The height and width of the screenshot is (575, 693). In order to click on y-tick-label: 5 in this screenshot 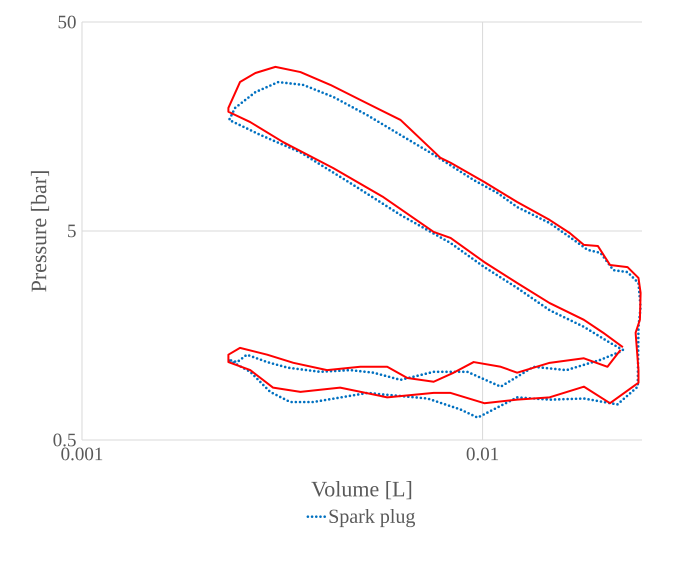, I will do `click(72, 231)`.